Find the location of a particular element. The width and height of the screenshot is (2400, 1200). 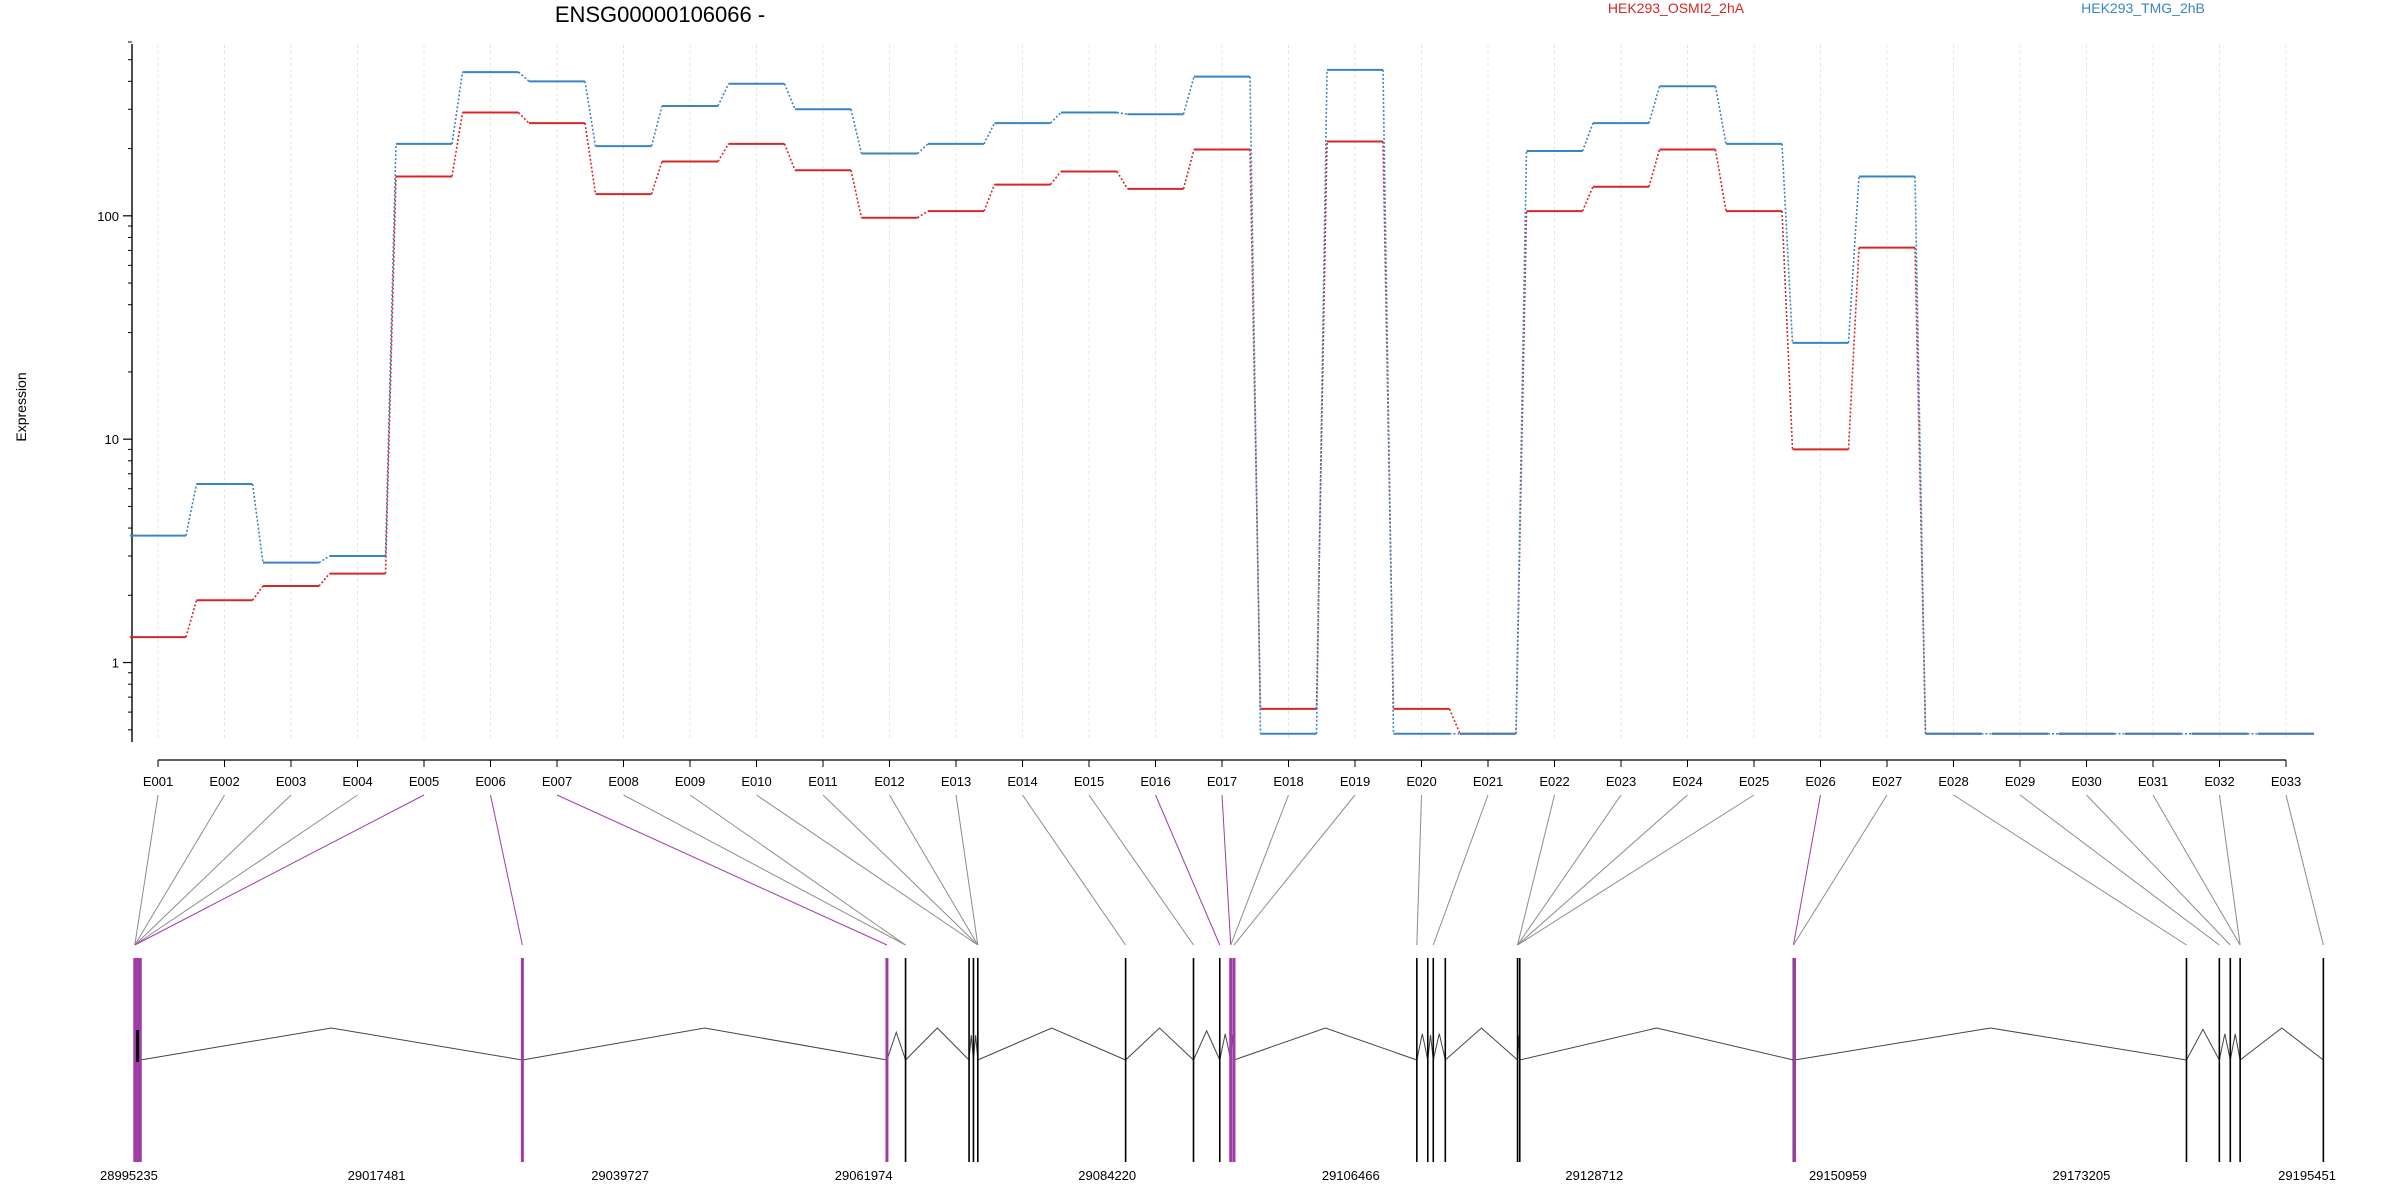

x-tick-label: E002 is located at coordinates (224, 781).